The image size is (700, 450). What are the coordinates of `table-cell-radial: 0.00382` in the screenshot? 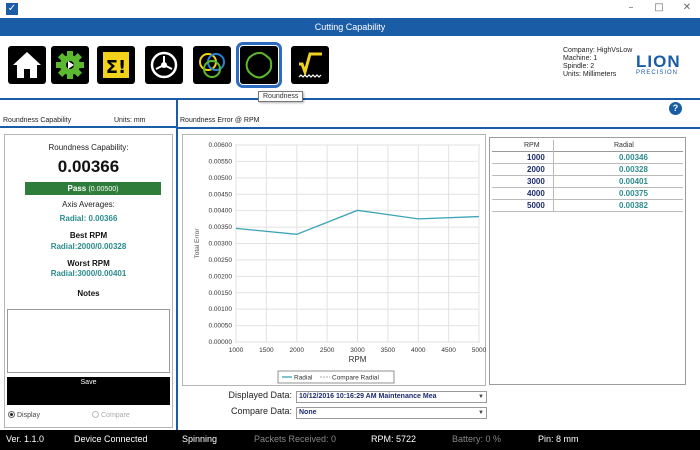 It's located at (633, 205).